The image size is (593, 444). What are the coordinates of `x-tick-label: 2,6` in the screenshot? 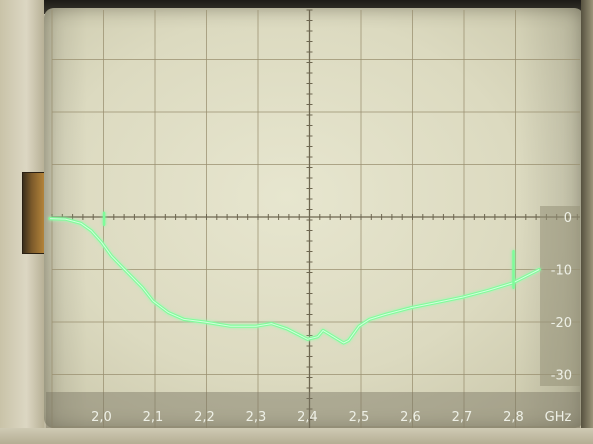 It's located at (410, 417).